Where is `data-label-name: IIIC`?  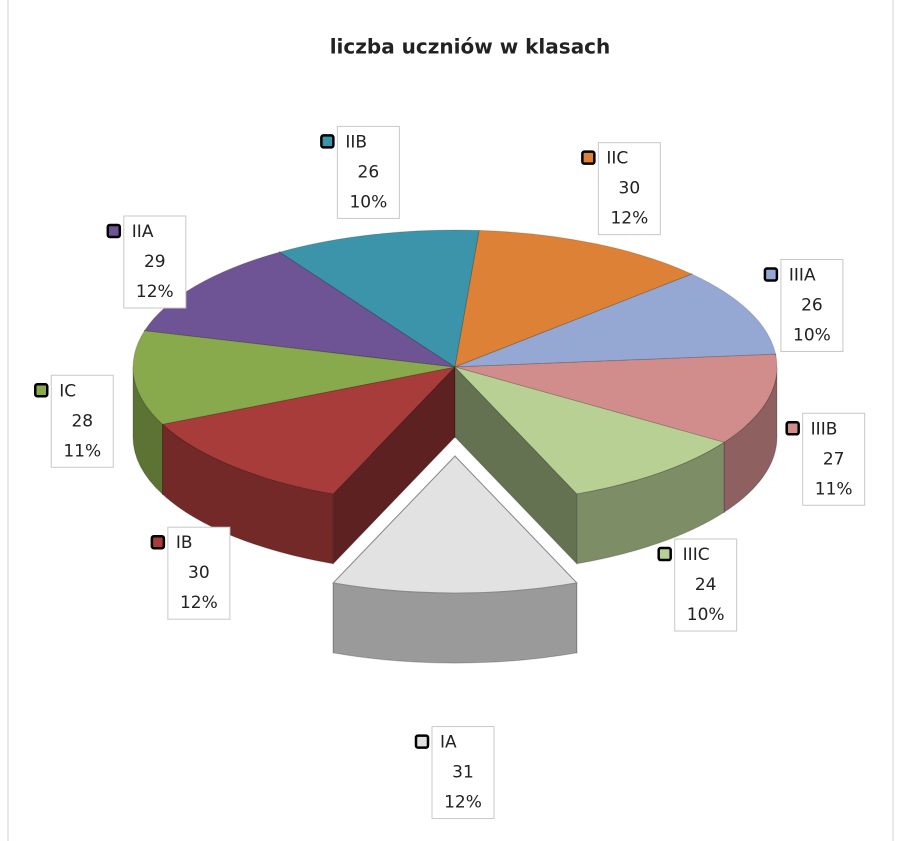
data-label-name: IIIC is located at coordinates (696, 555).